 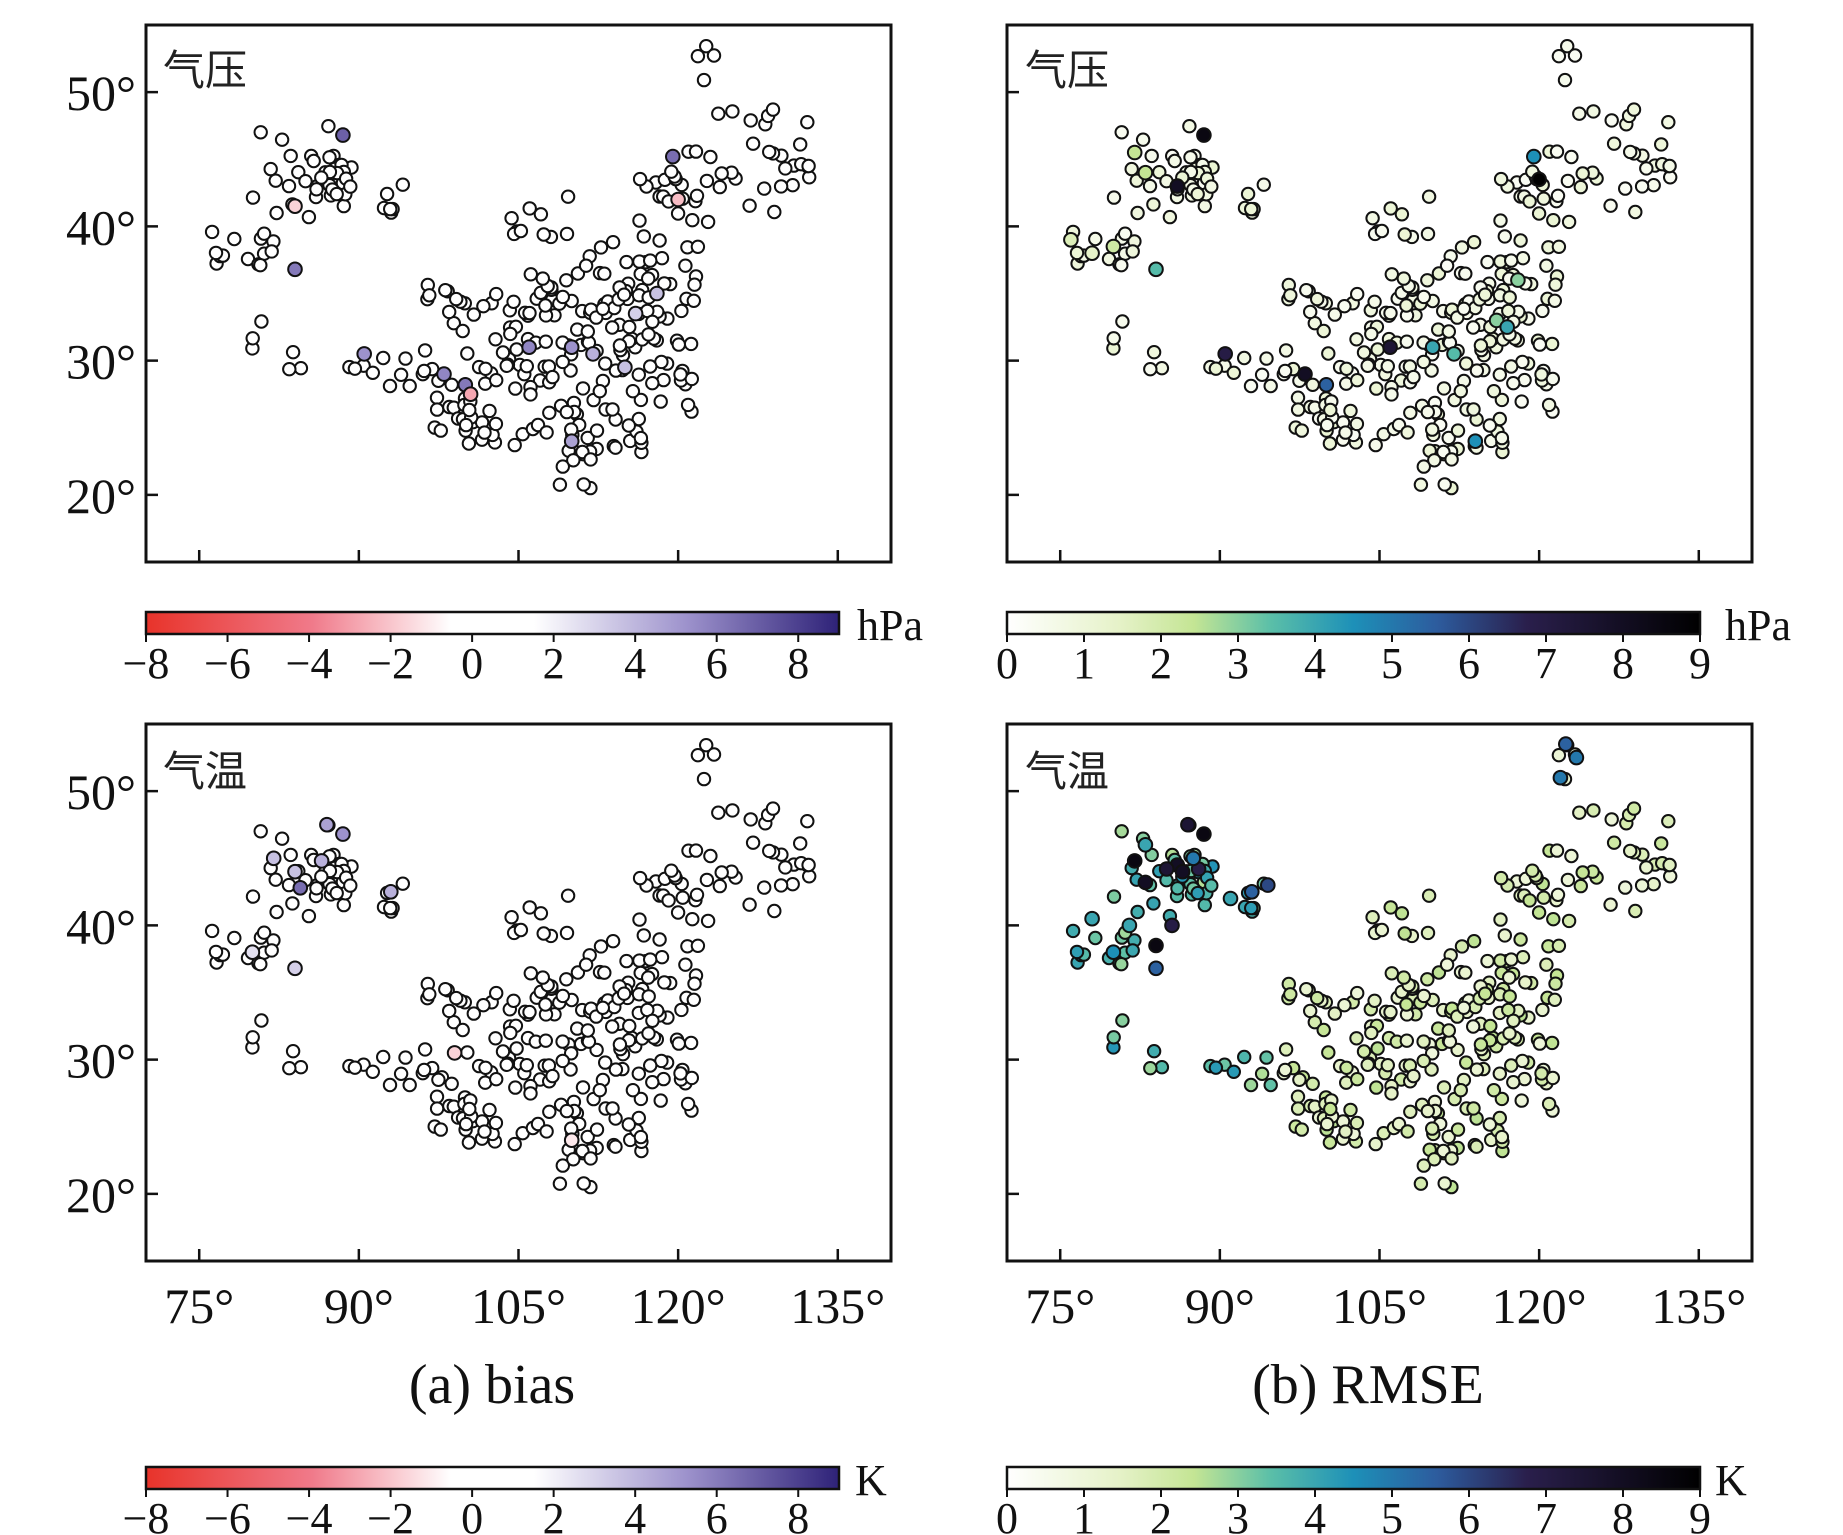 I want to click on colorbar-tick-label: 7, so click(x=1546, y=663).